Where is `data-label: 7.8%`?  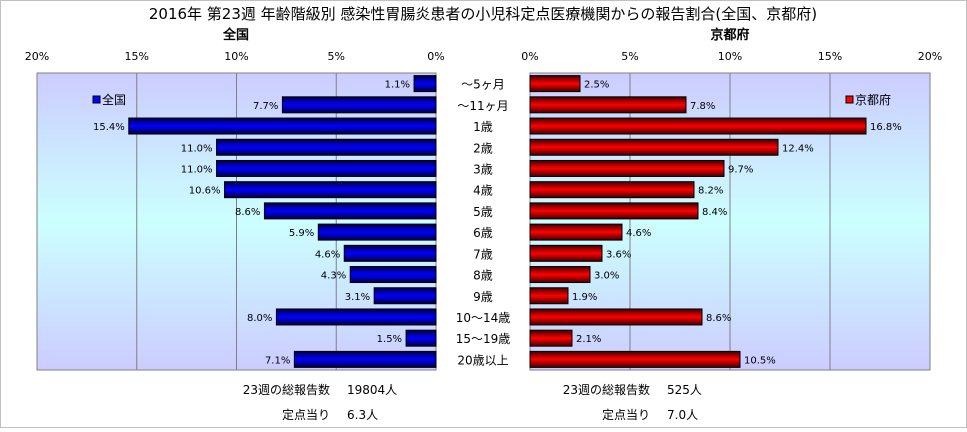 data-label: 7.8% is located at coordinates (702, 106).